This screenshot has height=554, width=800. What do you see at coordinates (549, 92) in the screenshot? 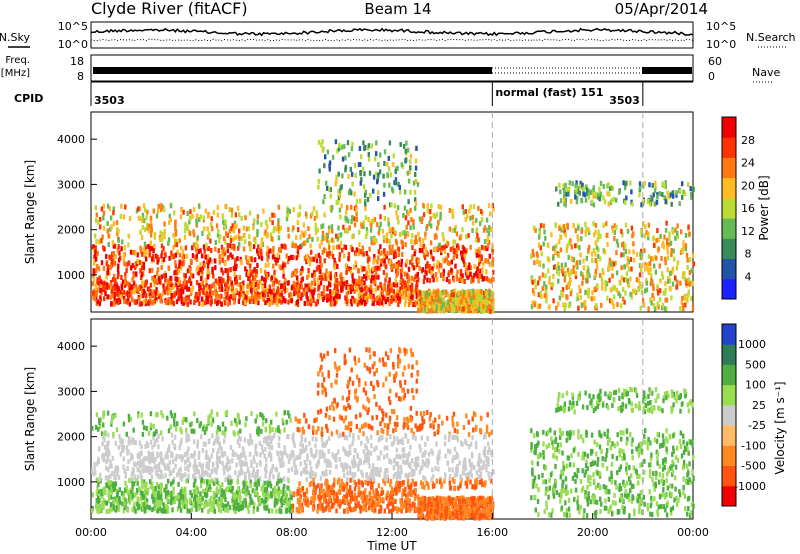
I see `cpid-segment-label: normal (fast) 151` at bounding box center [549, 92].